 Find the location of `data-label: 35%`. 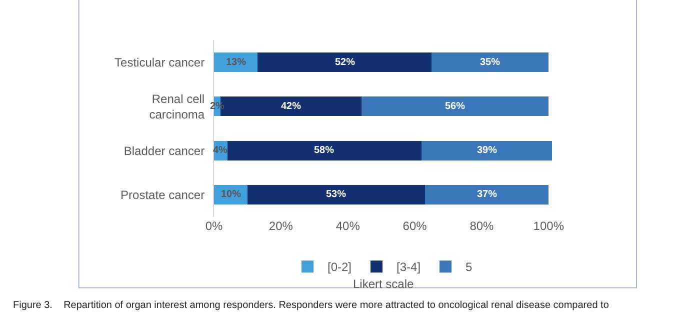

data-label: 35% is located at coordinates (490, 62).